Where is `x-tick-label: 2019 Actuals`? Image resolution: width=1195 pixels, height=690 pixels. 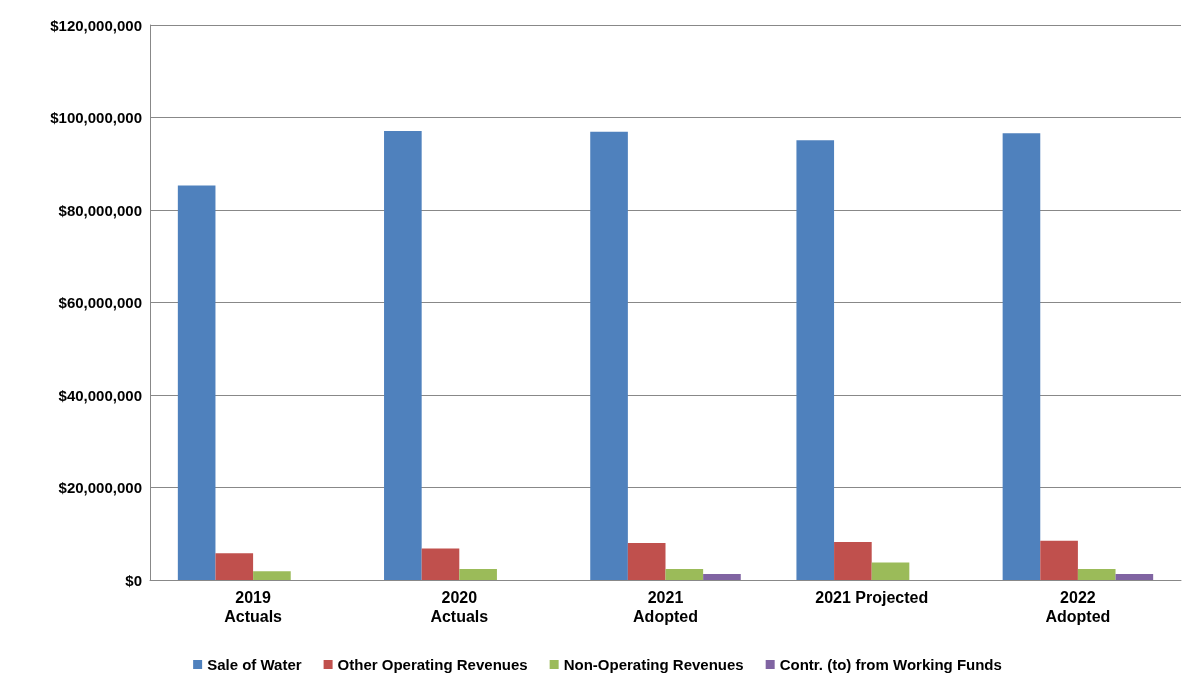 x-tick-label: 2019 Actuals is located at coordinates (253, 607).